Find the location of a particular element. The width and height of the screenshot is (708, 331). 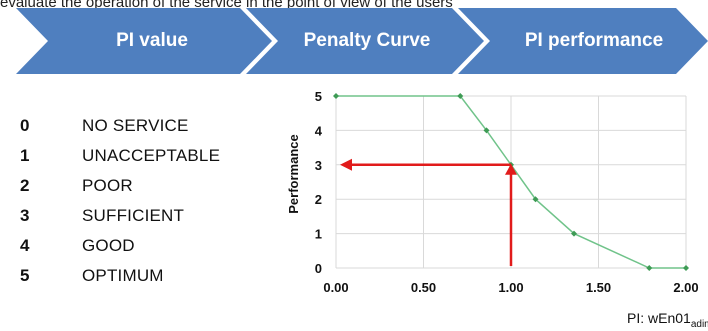

step-label-pi-value: PI value is located at coordinates (152, 40).